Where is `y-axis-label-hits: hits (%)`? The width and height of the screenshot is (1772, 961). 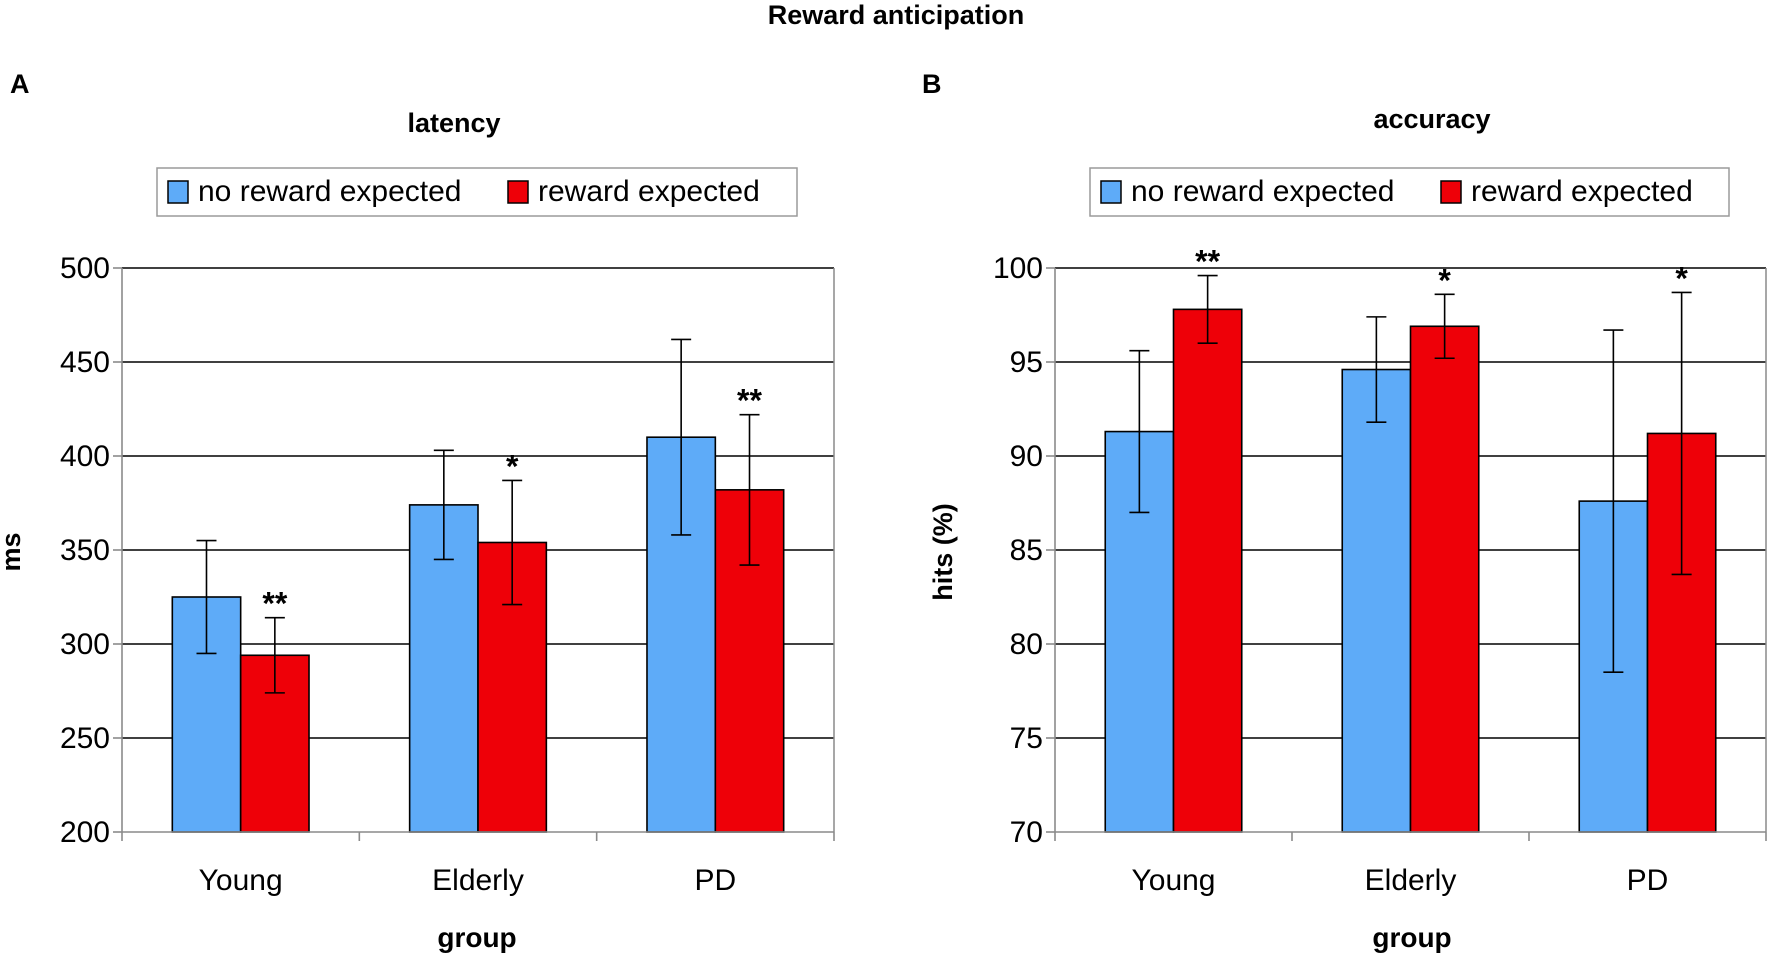
y-axis-label-hits: hits (%) is located at coordinates (943, 552).